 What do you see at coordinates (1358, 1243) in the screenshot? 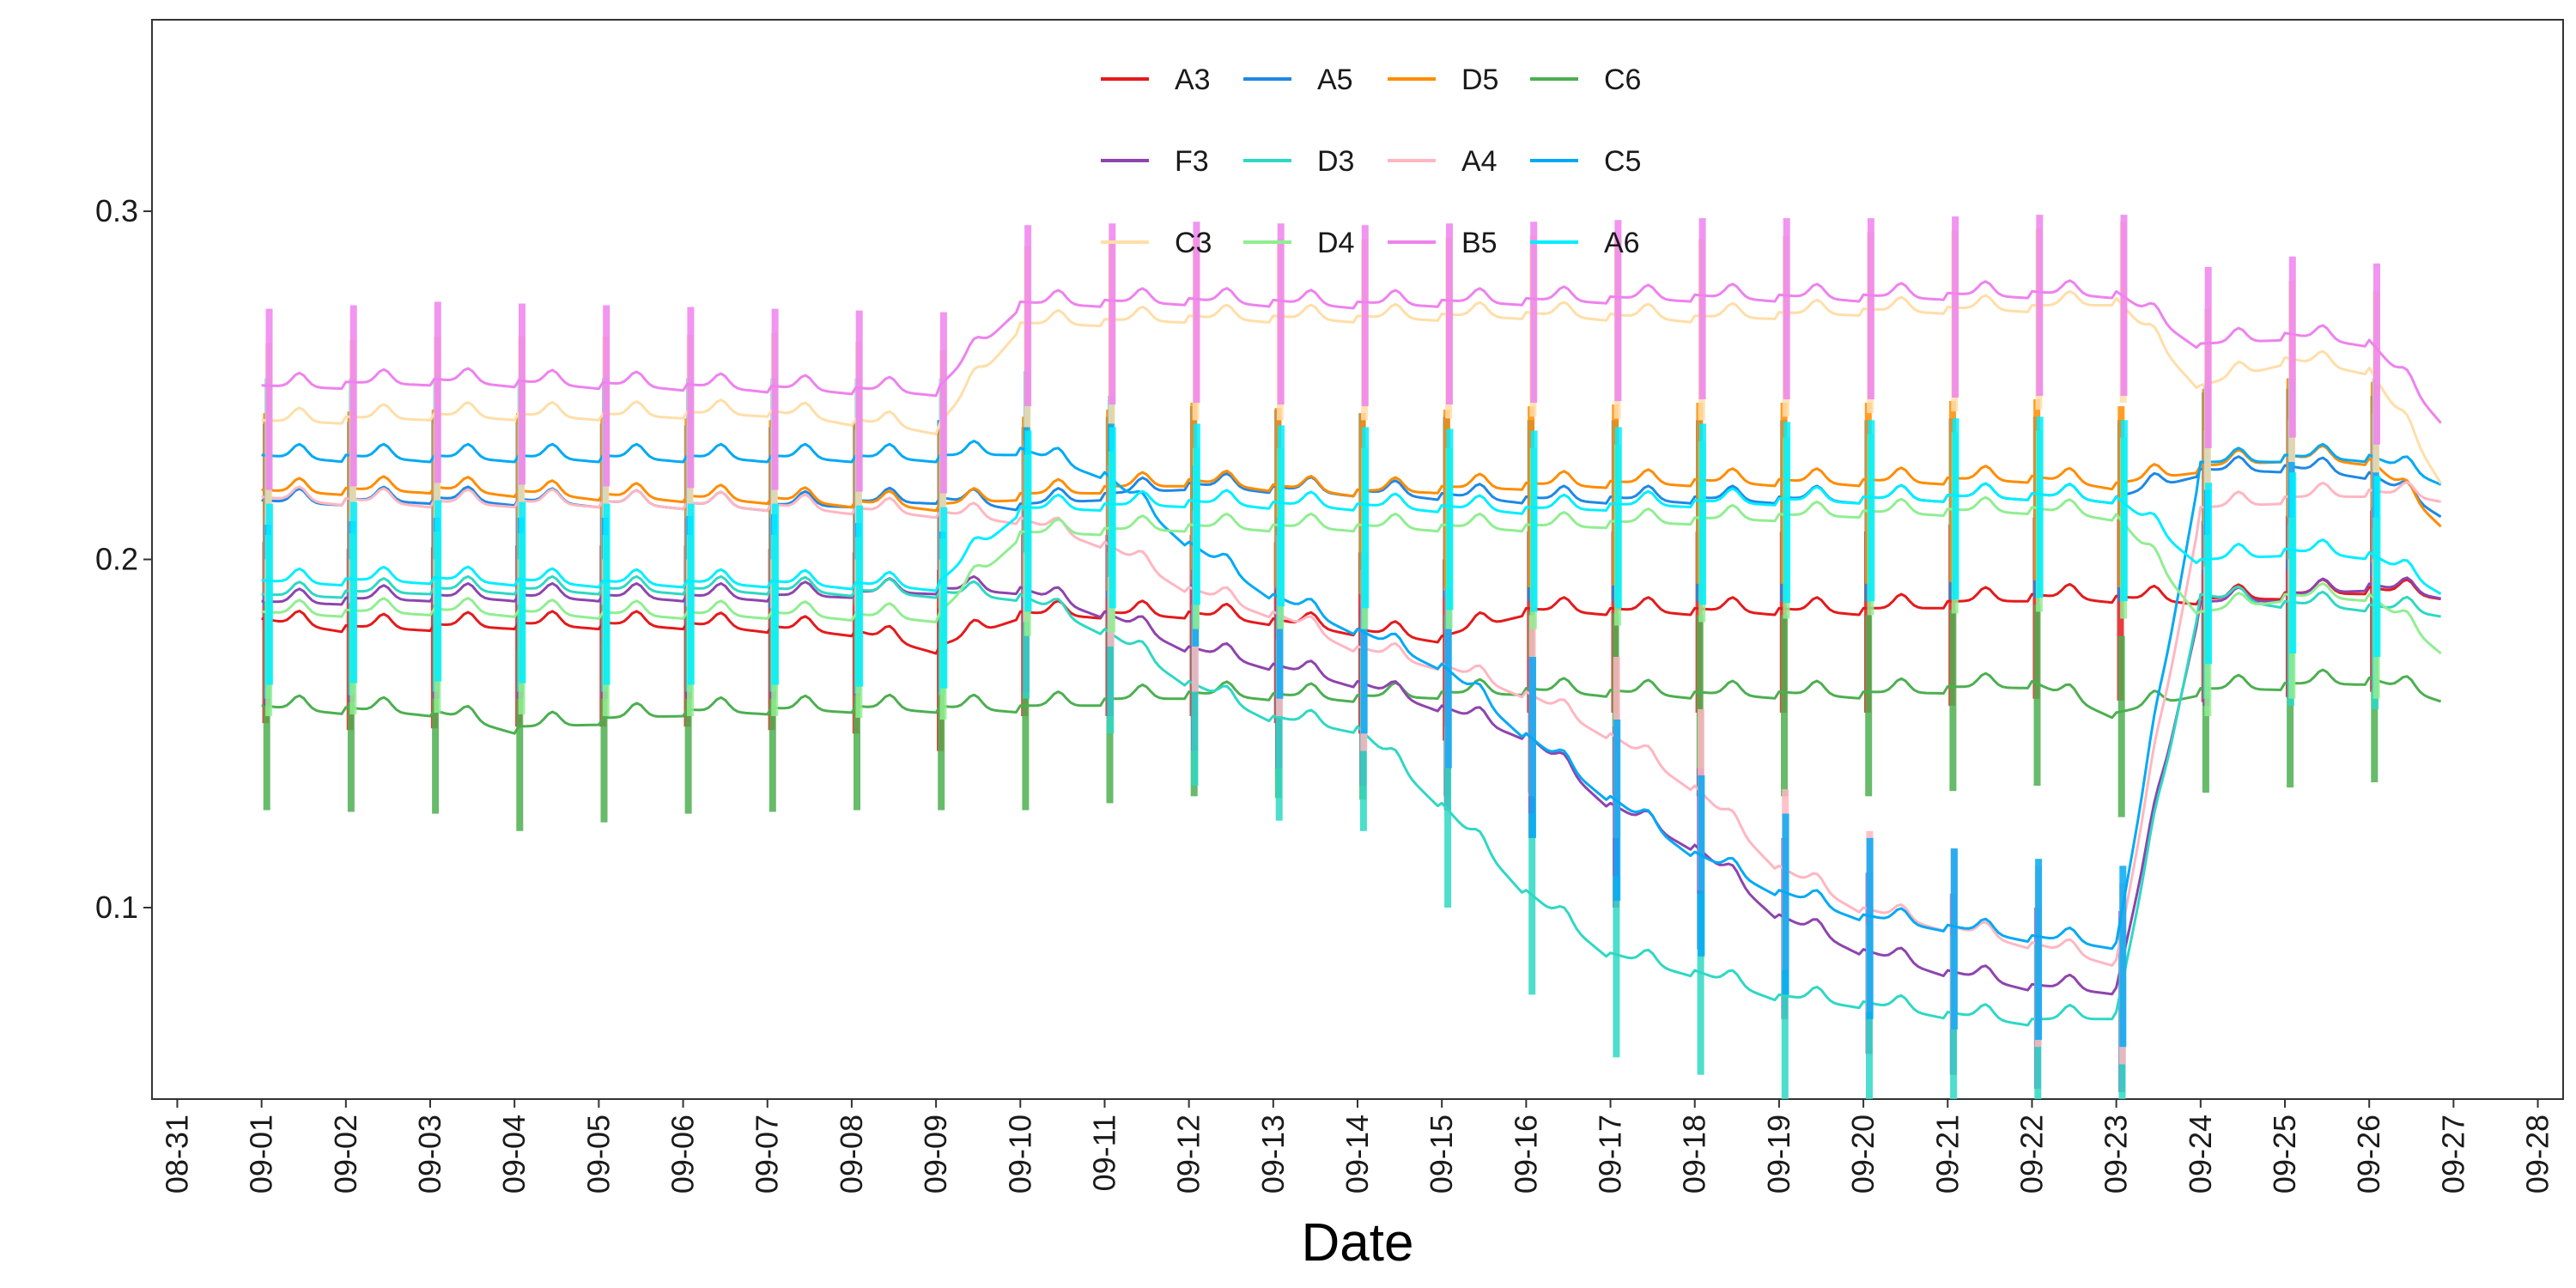
I see `x-axis-title: Date` at bounding box center [1358, 1243].